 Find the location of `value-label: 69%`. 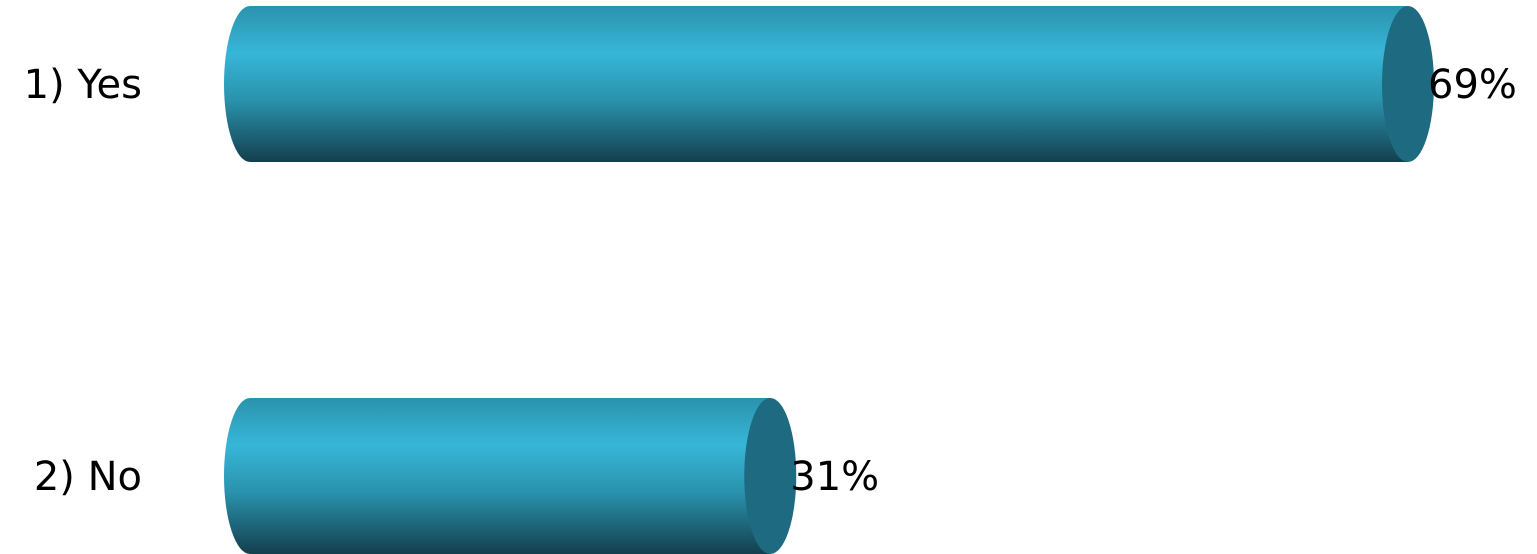

value-label: 69% is located at coordinates (1472, 85).